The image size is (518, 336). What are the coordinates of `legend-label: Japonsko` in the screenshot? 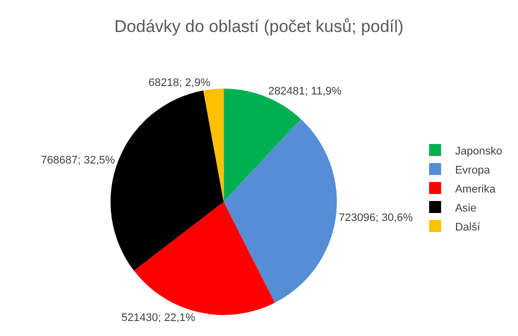 It's located at (478, 151).